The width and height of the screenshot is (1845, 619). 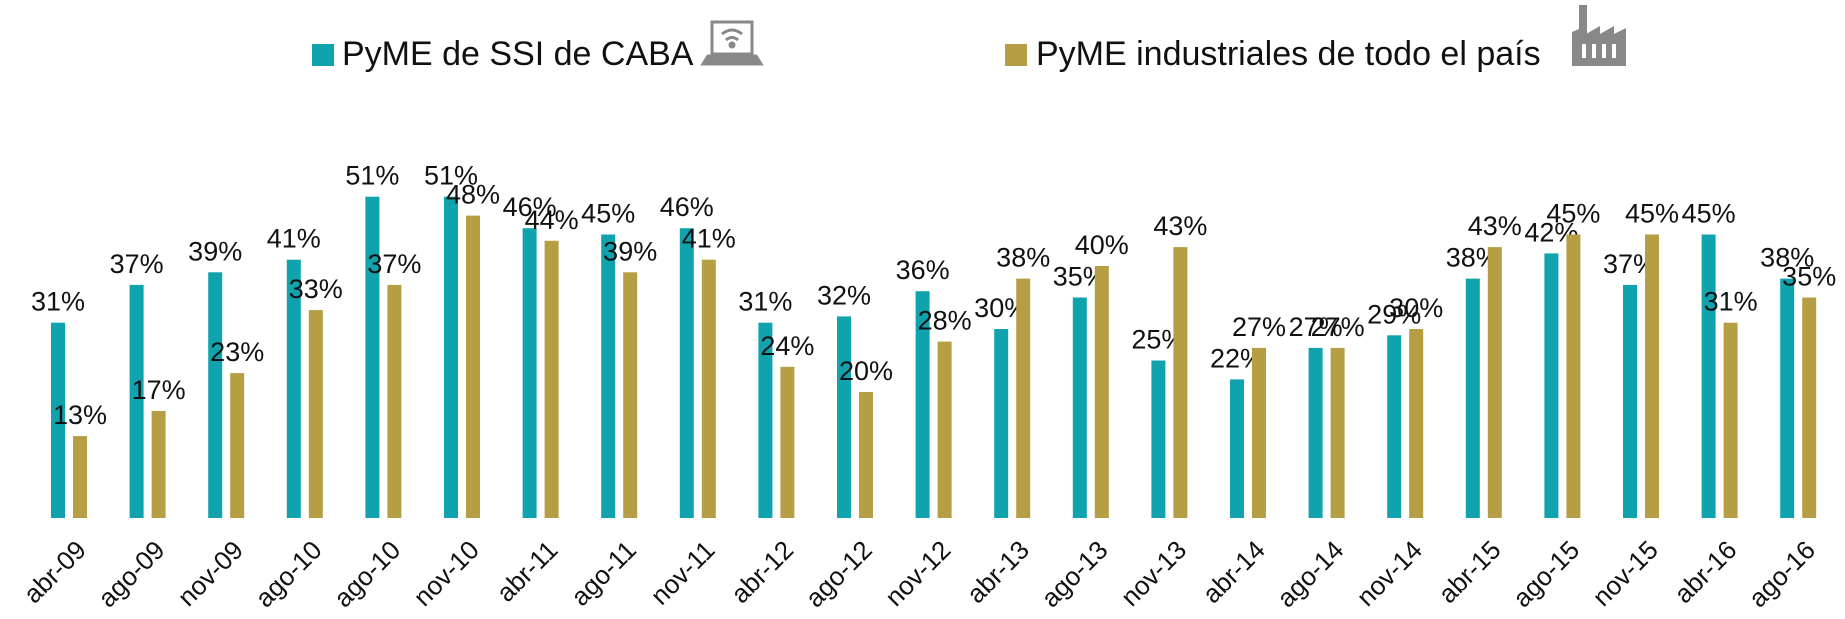 What do you see at coordinates (683, 573) in the screenshot?
I see `x-tick-label: nov-11` at bounding box center [683, 573].